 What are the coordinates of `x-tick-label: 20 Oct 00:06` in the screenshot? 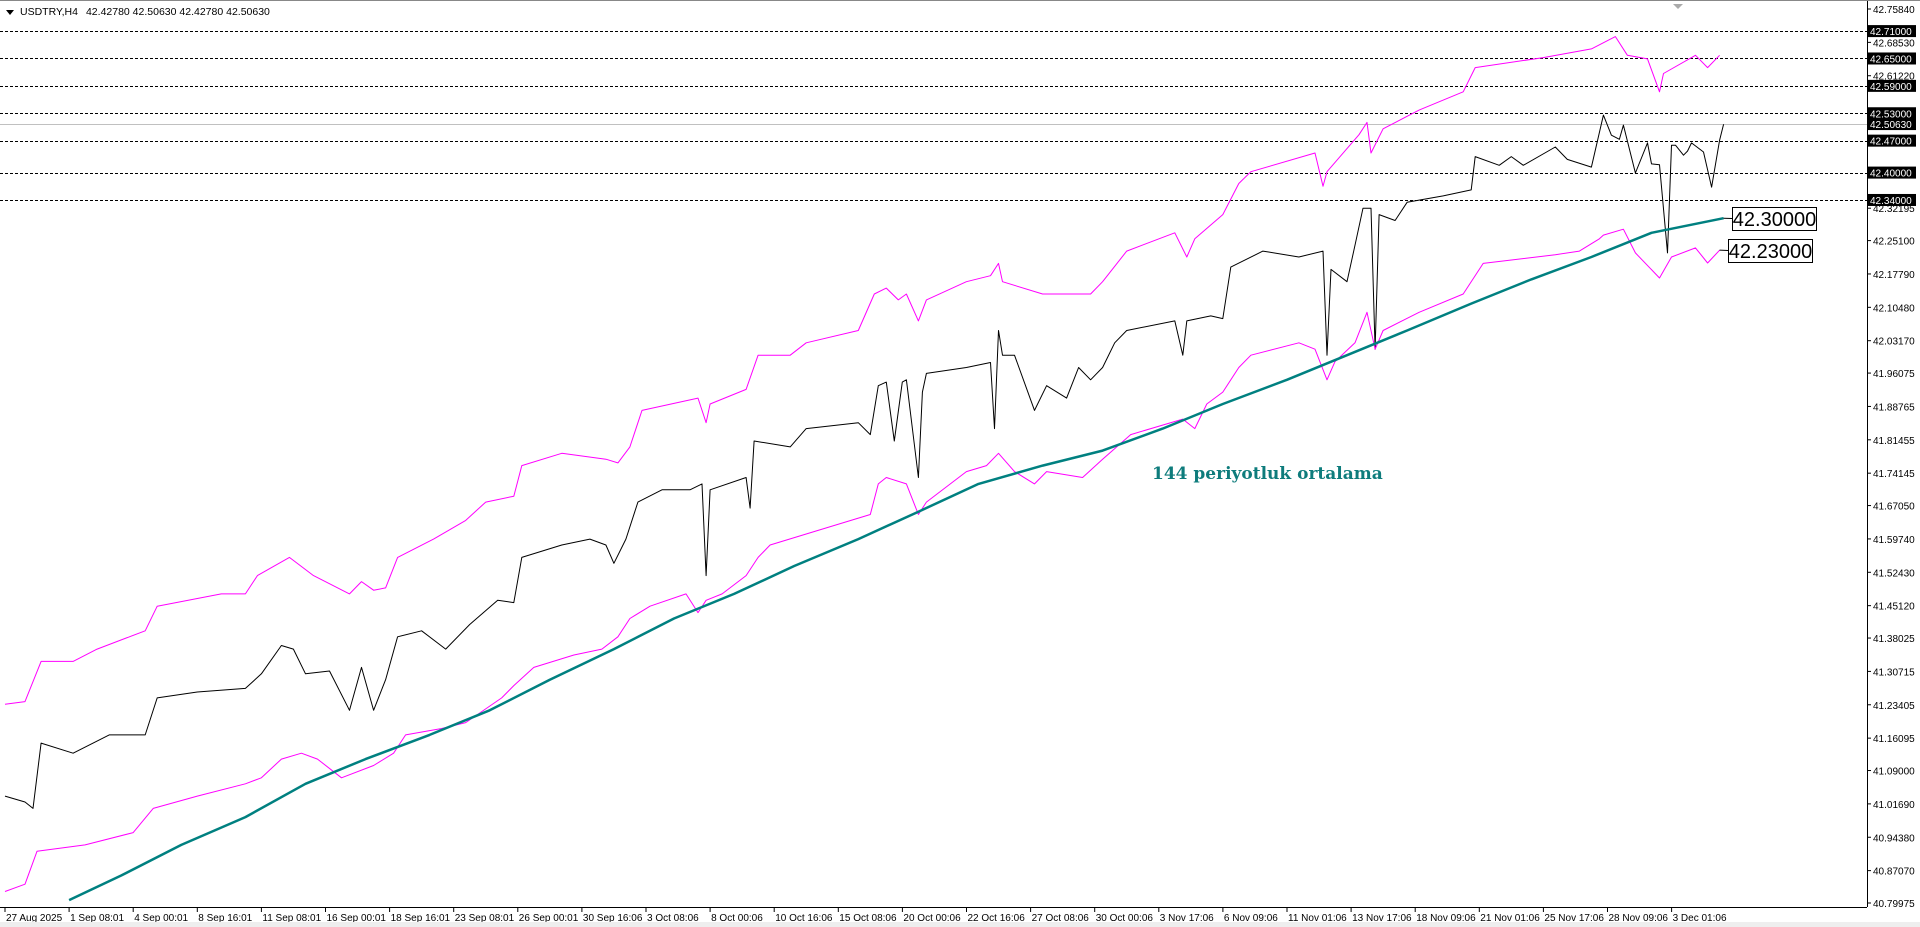 It's located at (932, 918).